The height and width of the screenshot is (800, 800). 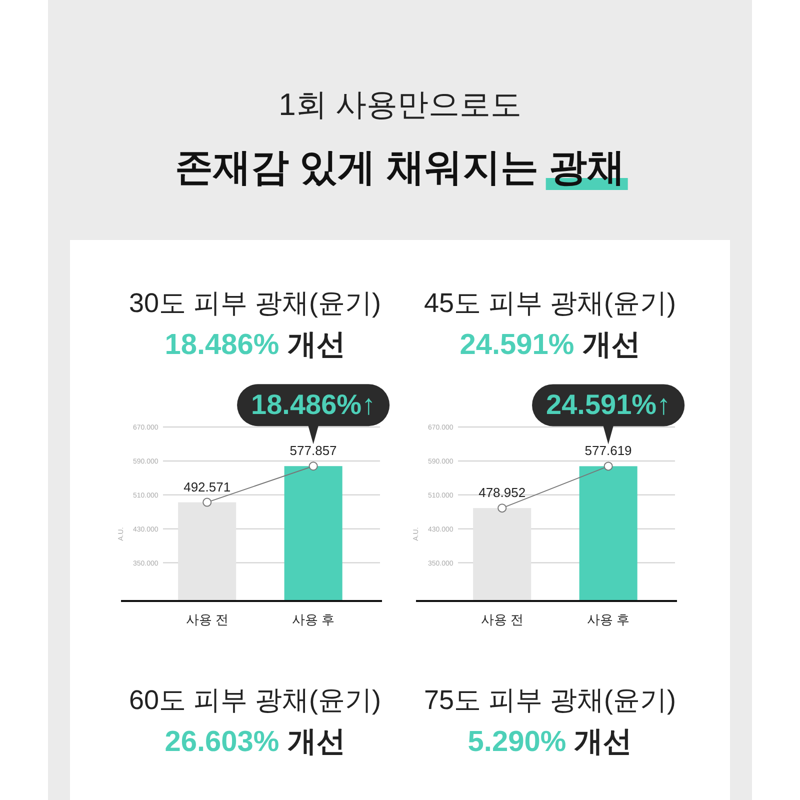 I want to click on chart-subtitle: 18.486% 개선, so click(x=255, y=345).